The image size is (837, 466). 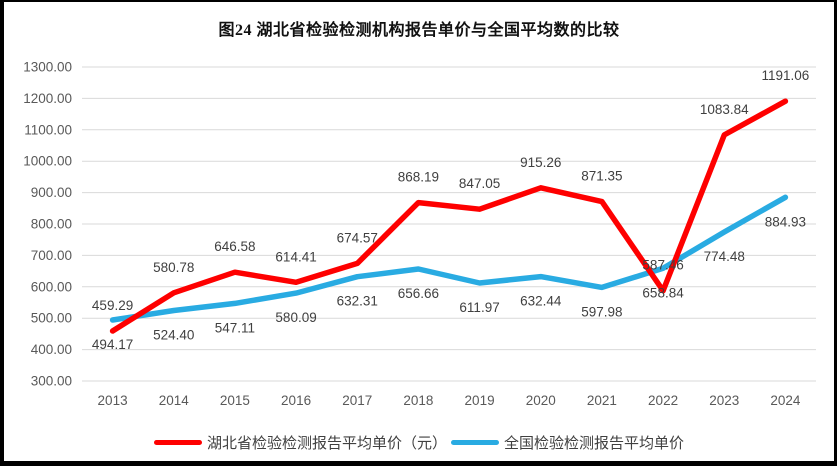 What do you see at coordinates (479, 307) in the screenshot?
I see `national-data-label: 611.97` at bounding box center [479, 307].